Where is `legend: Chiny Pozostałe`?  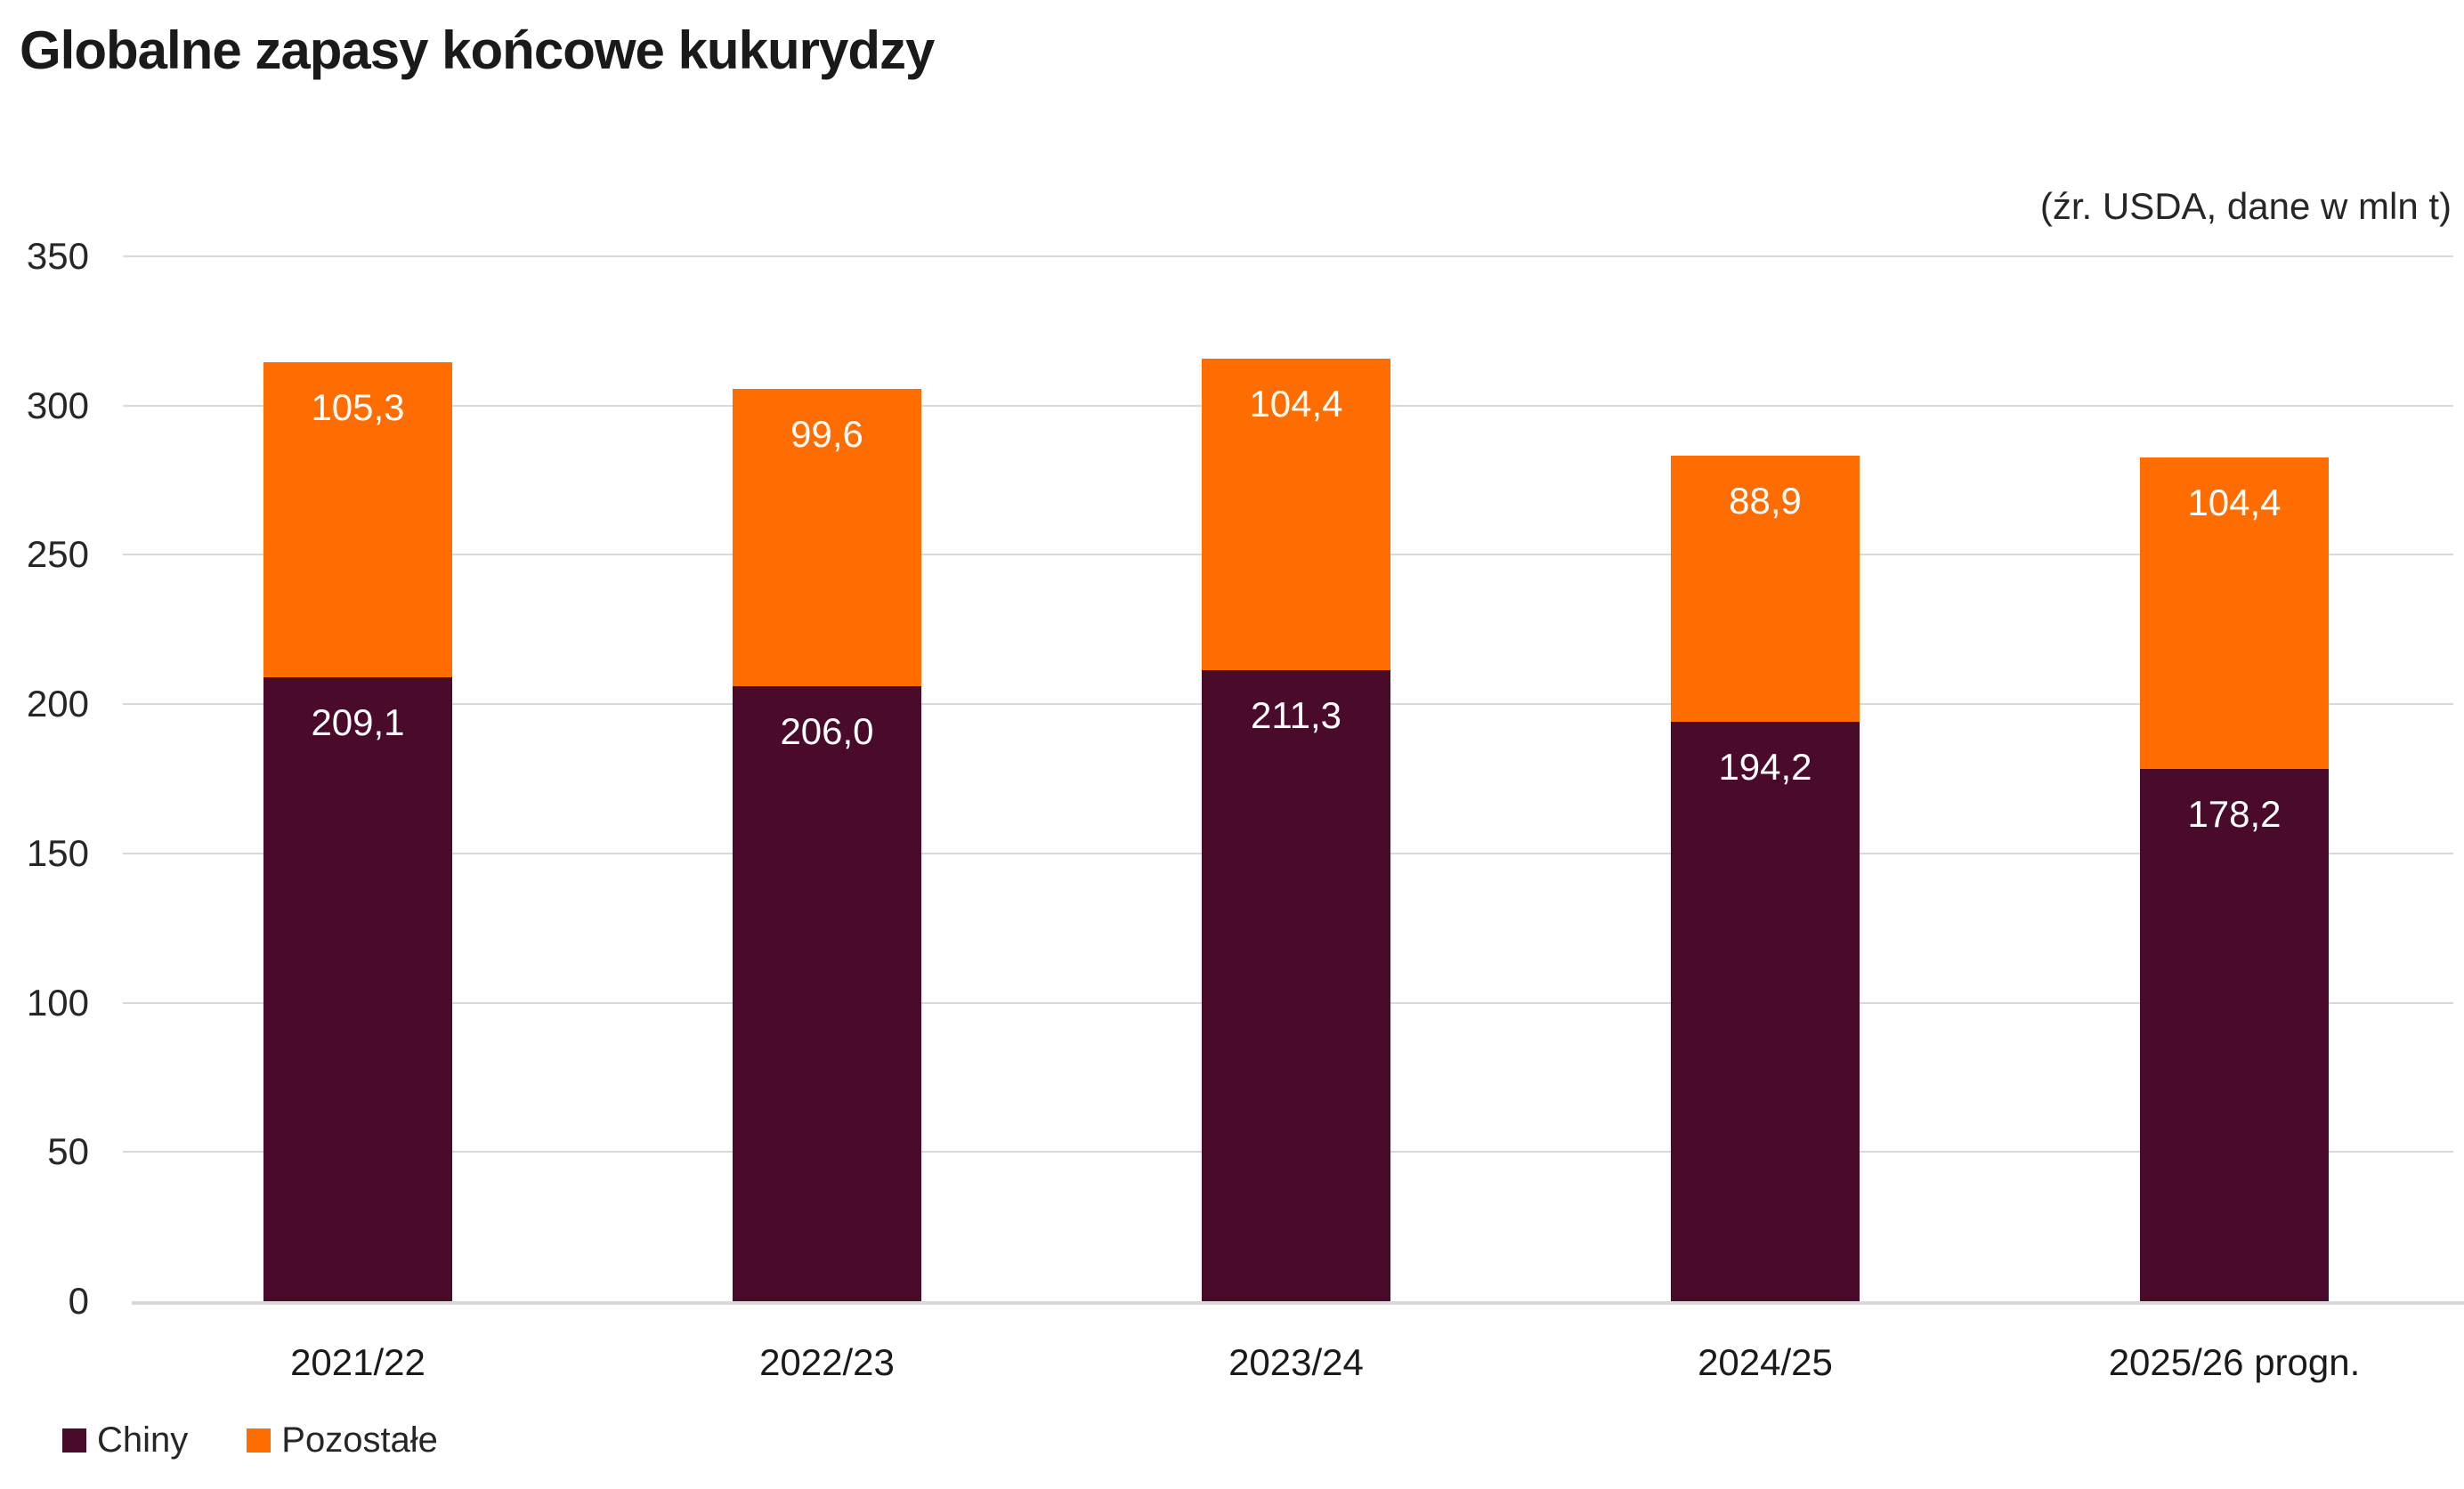 legend: Chiny Pozostałe is located at coordinates (250, 1440).